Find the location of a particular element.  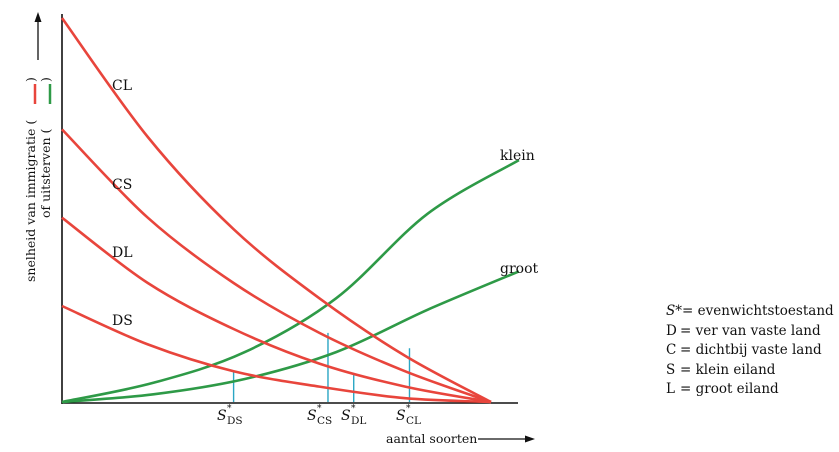

legend-key: C is located at coordinates (671, 350).